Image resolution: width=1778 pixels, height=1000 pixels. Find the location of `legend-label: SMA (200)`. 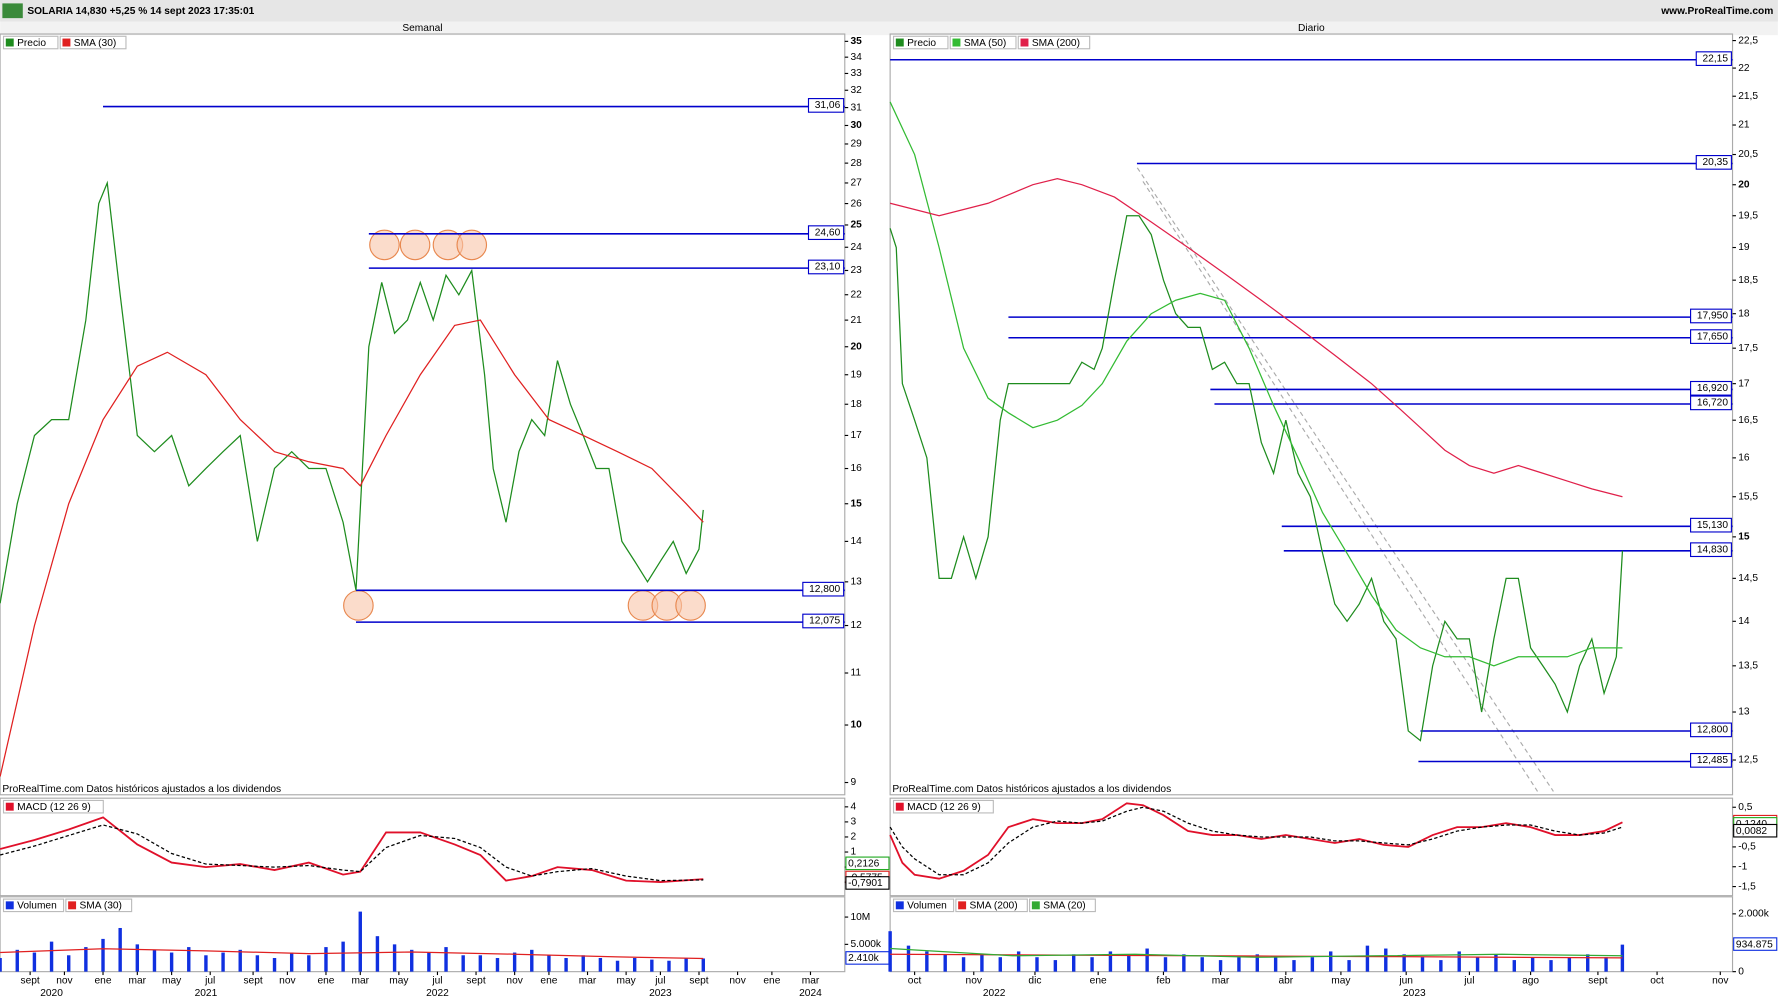

legend-label: SMA (200) is located at coordinates (1056, 43).